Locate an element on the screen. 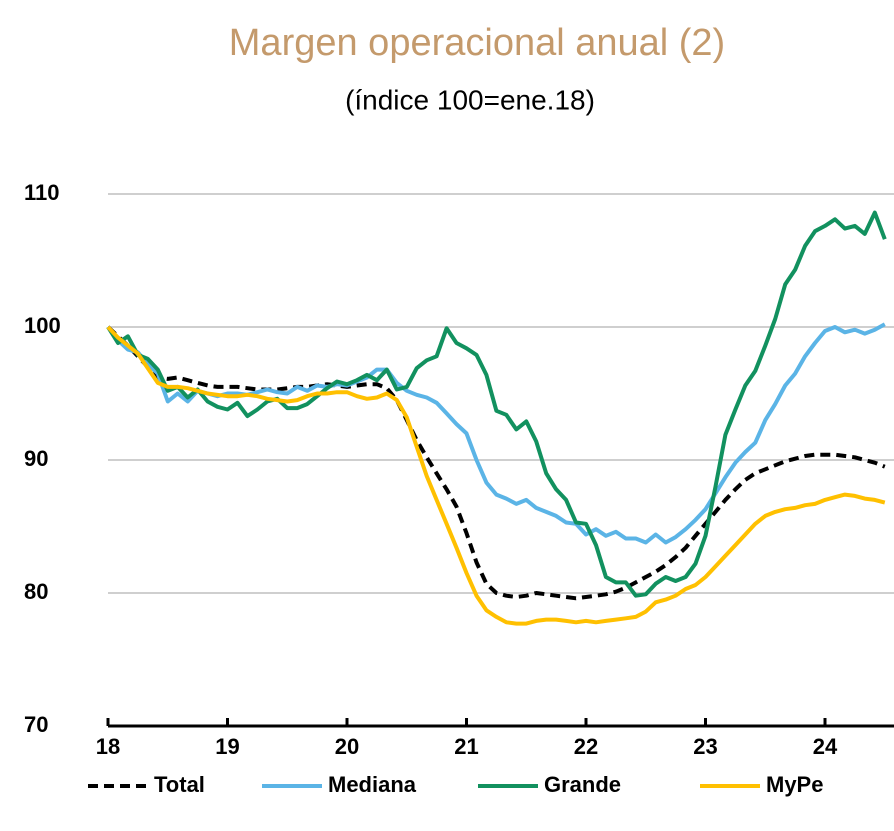 The width and height of the screenshot is (894, 831). y-tick-label: 110 is located at coordinates (42, 192).